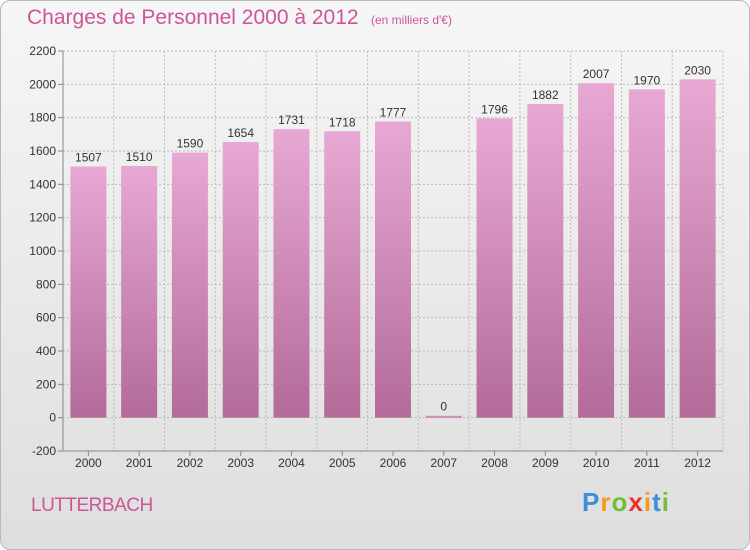 This screenshot has width=750, height=550. What do you see at coordinates (88, 463) in the screenshot?
I see `x-tick-label: 2000` at bounding box center [88, 463].